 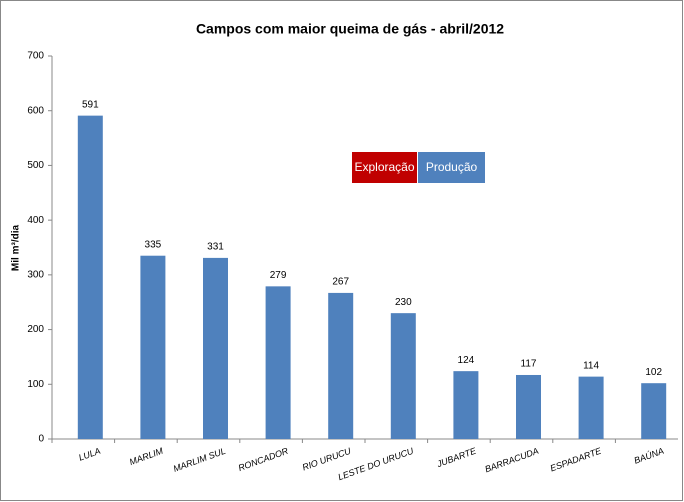 What do you see at coordinates (591, 365) in the screenshot?
I see `data-label: 114` at bounding box center [591, 365].